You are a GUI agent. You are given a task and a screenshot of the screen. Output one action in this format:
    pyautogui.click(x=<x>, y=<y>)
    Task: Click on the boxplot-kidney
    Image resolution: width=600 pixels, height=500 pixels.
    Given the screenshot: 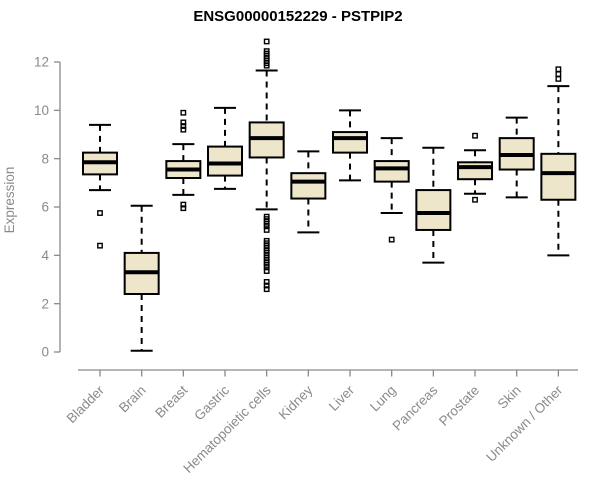 What is the action you would take?
    pyautogui.click(x=308, y=192)
    